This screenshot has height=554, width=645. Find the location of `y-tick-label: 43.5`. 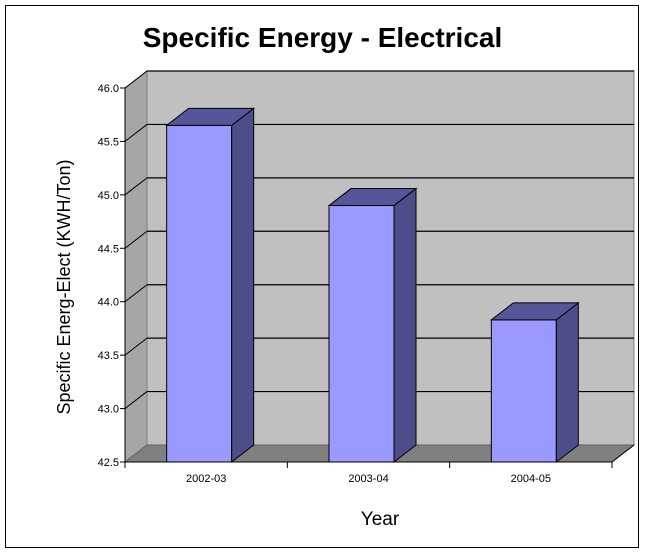

y-tick-label: 43.5 is located at coordinates (108, 356).